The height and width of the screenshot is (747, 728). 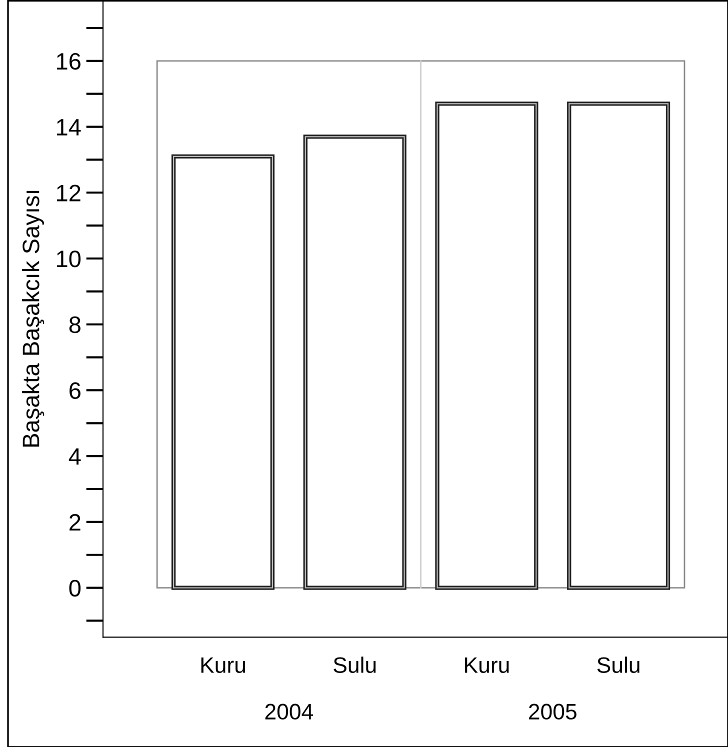 I want to click on y-tick-label: 8, so click(x=74, y=325).